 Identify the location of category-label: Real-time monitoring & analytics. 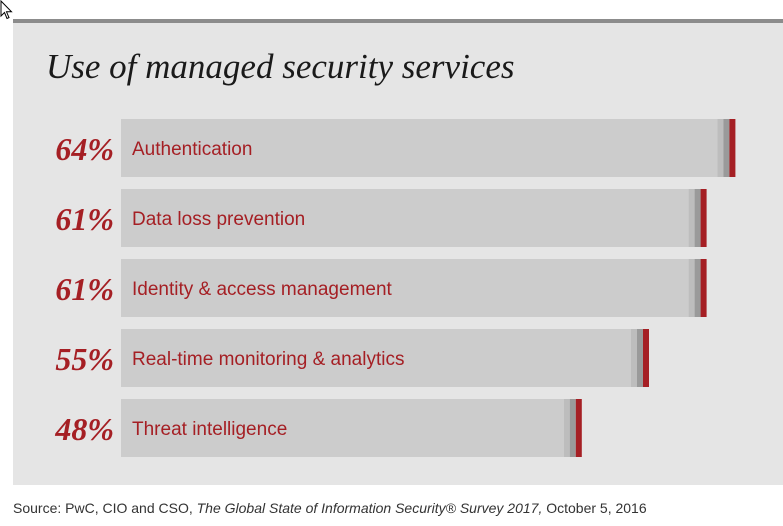
(268, 359).